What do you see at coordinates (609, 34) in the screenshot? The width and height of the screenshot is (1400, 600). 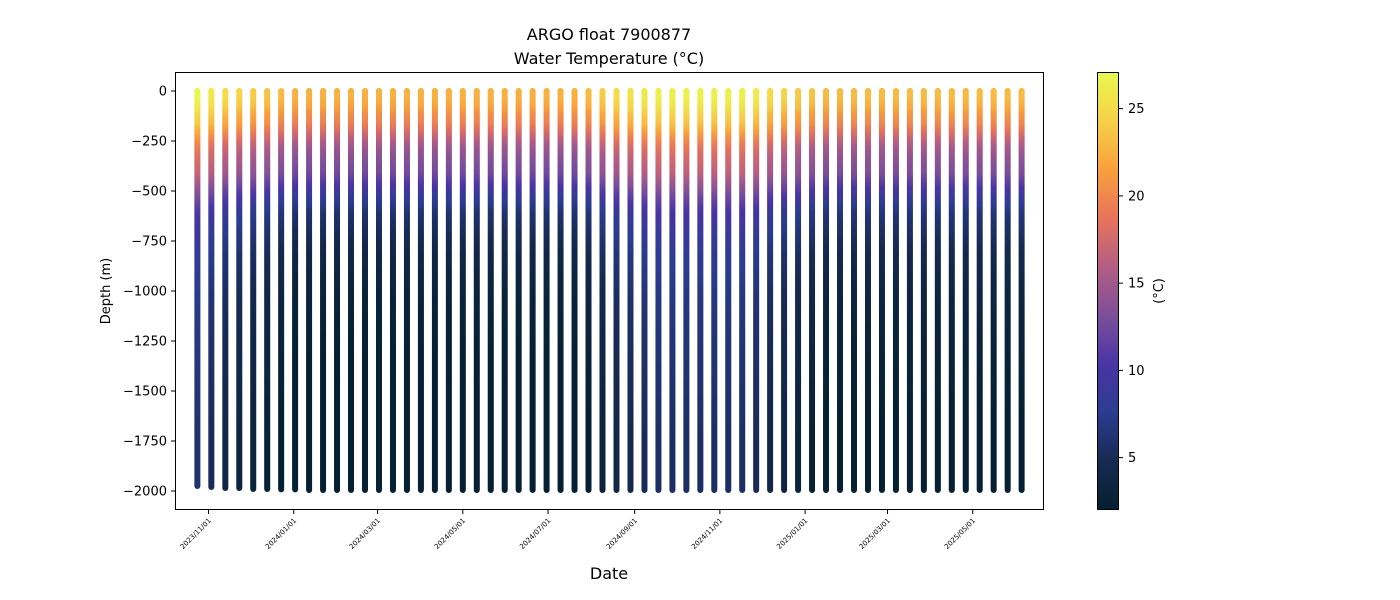 I see `chart-title: ARGO float 7900877` at bounding box center [609, 34].